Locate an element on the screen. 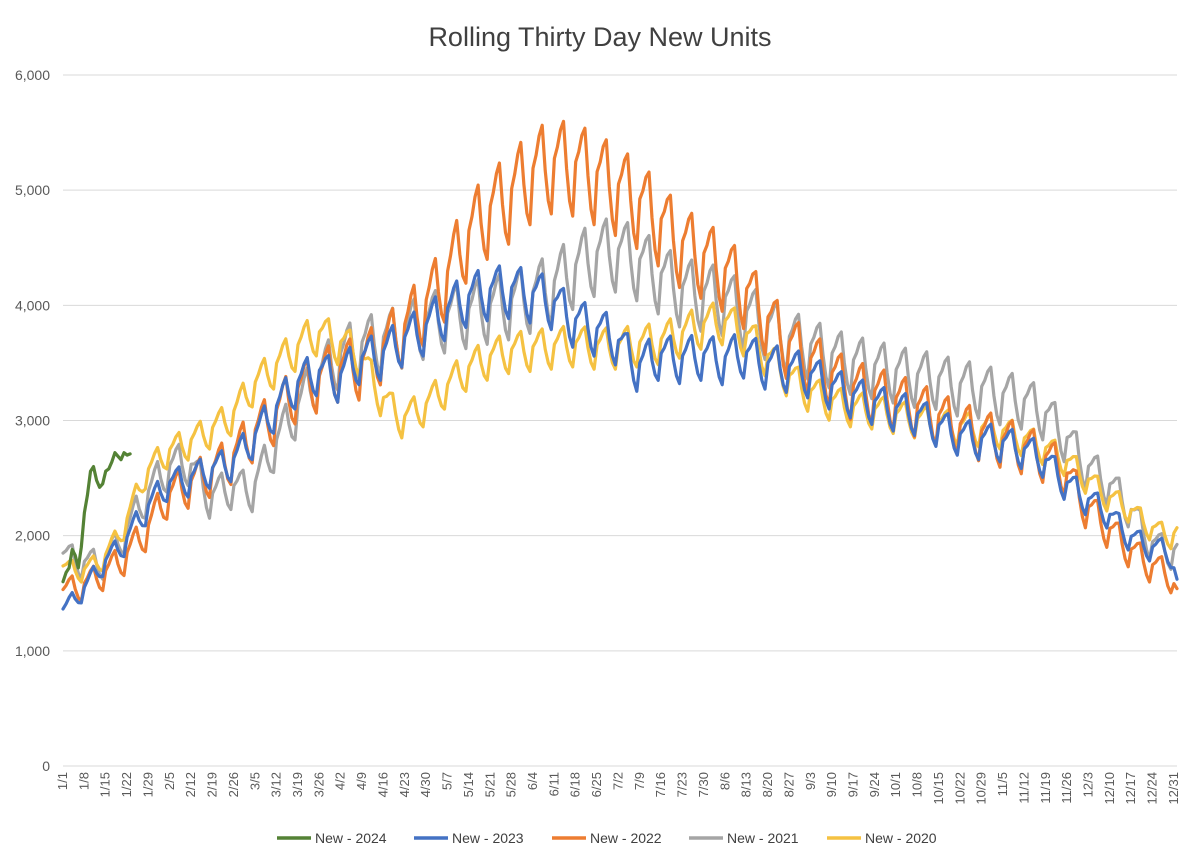  x-tick-label: 6/18 is located at coordinates (575, 784).